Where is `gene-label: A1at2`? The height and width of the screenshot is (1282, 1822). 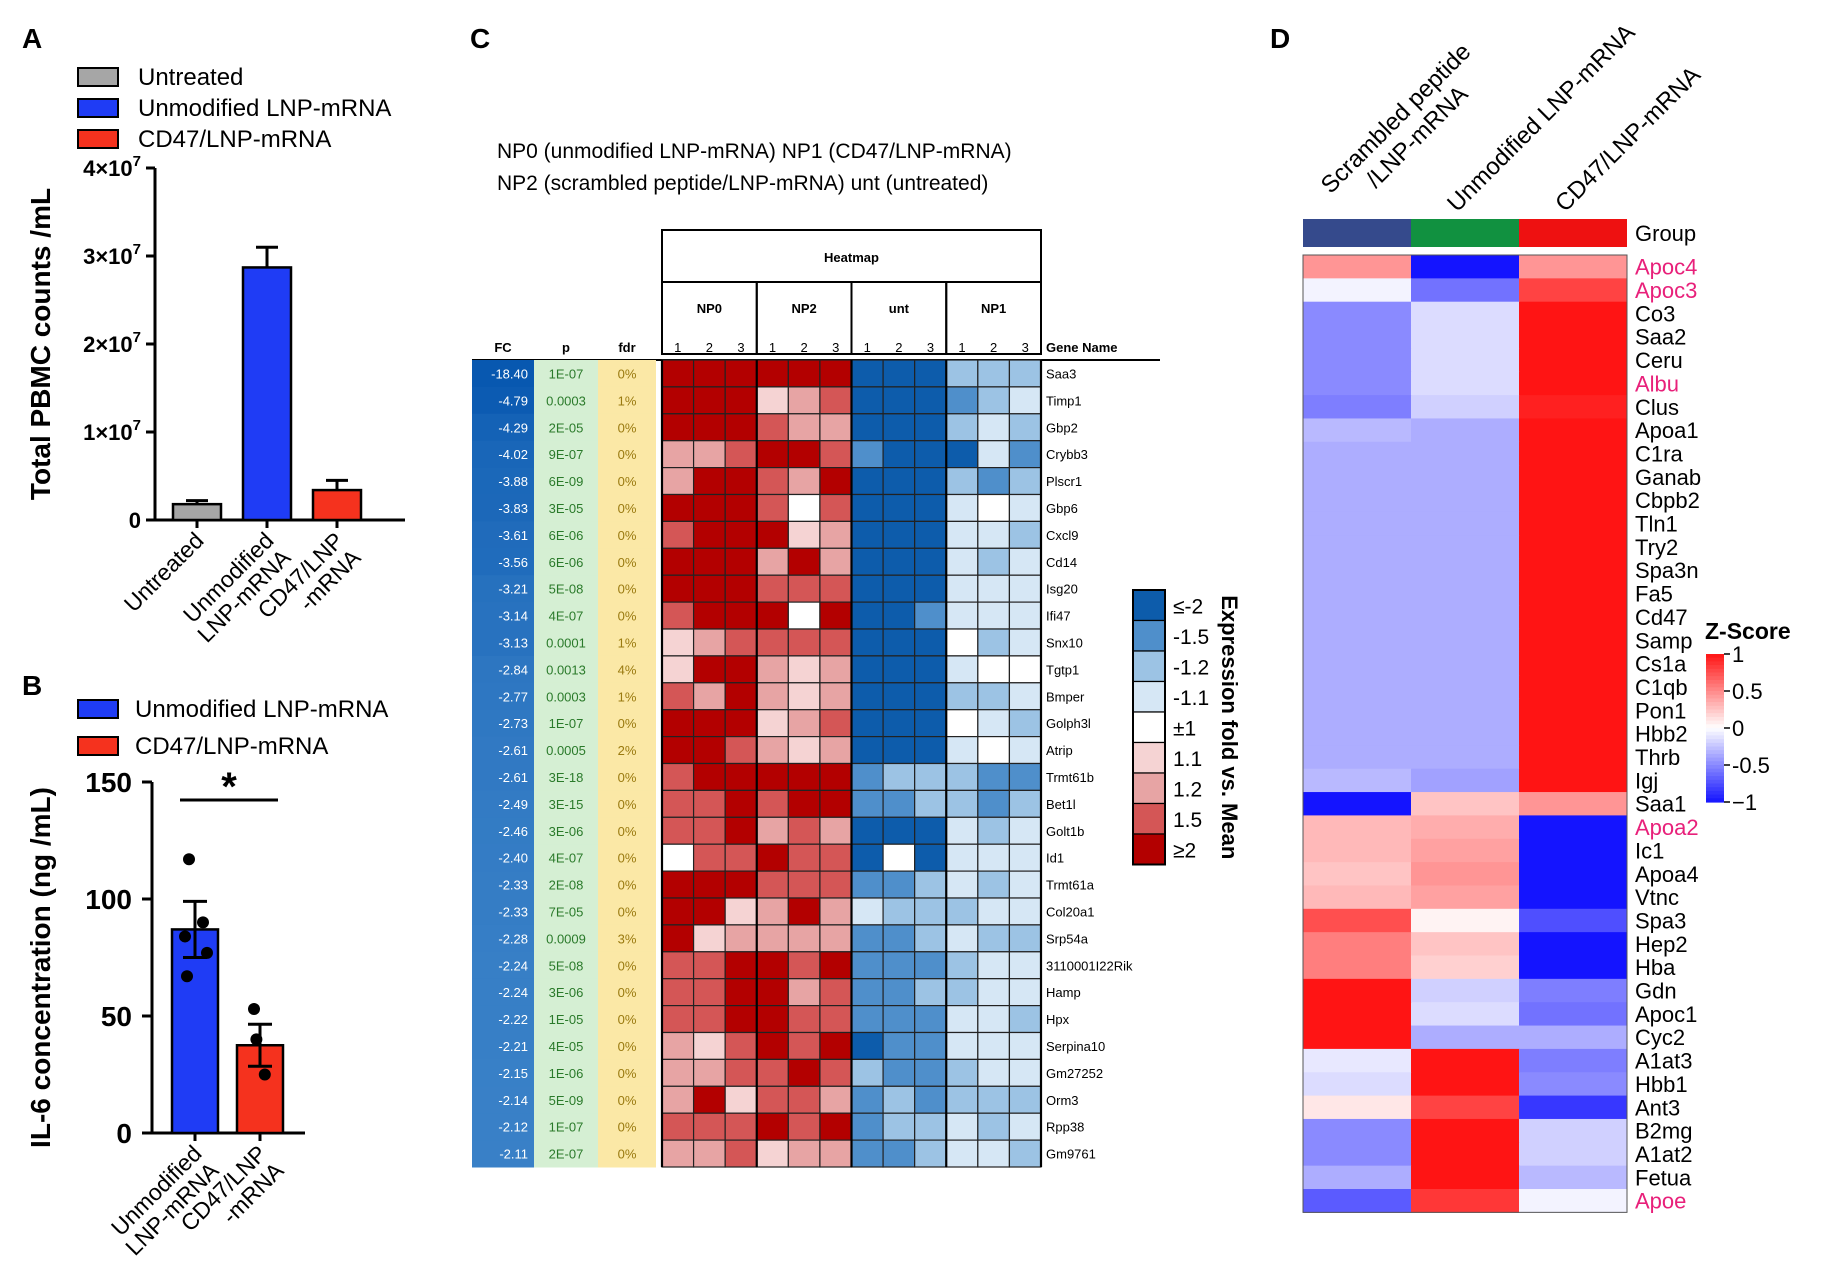 gene-label: A1at2 is located at coordinates (1664, 1154).